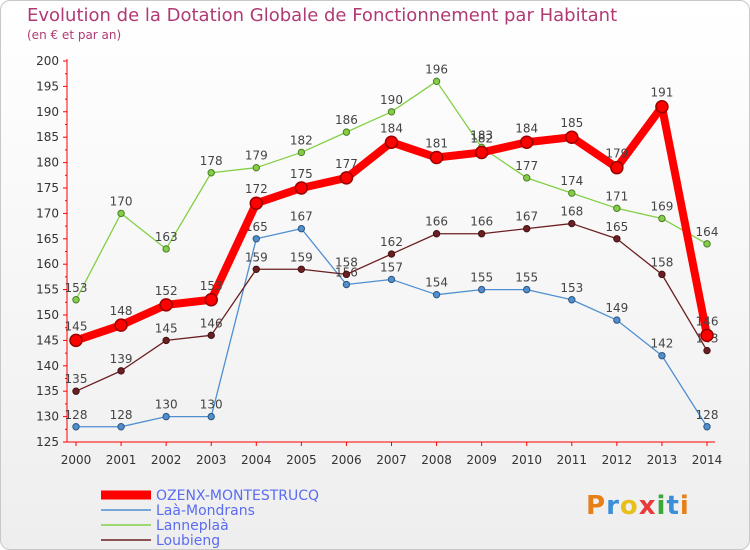 The image size is (750, 550). What do you see at coordinates (192, 526) in the screenshot?
I see `legend-label: Lanneplaà` at bounding box center [192, 526].